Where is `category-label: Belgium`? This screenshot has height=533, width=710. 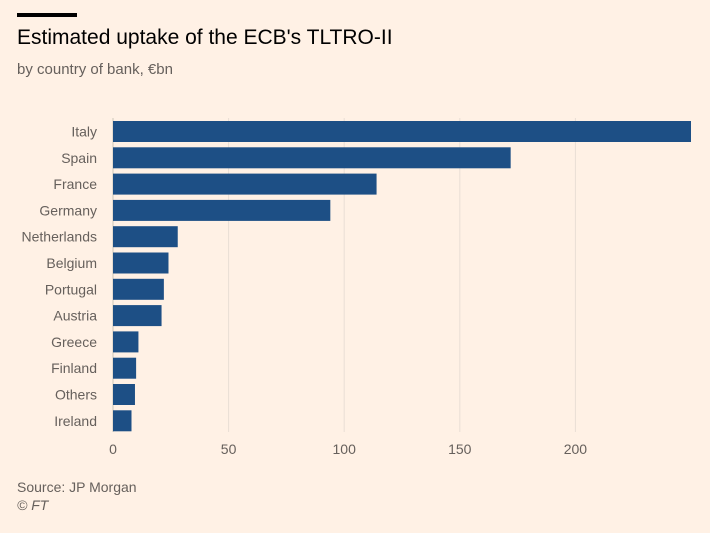
category-label: Belgium is located at coordinates (71, 263).